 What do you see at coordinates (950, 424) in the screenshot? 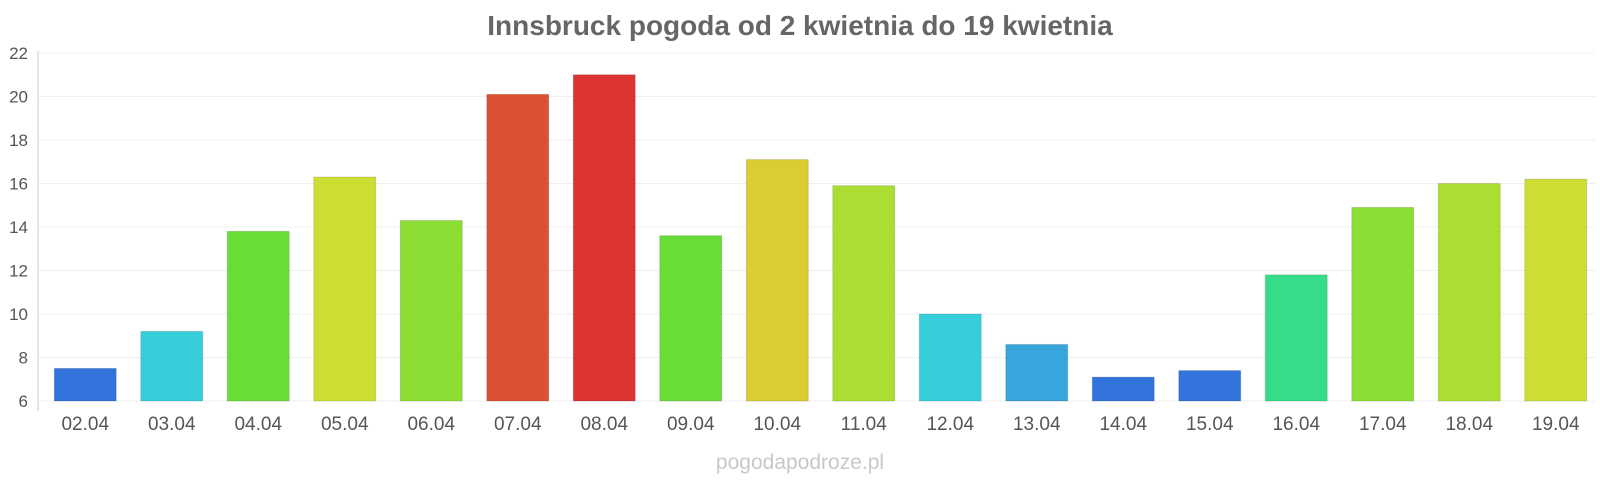
I see `x-tick-label: 12.04` at bounding box center [950, 424].